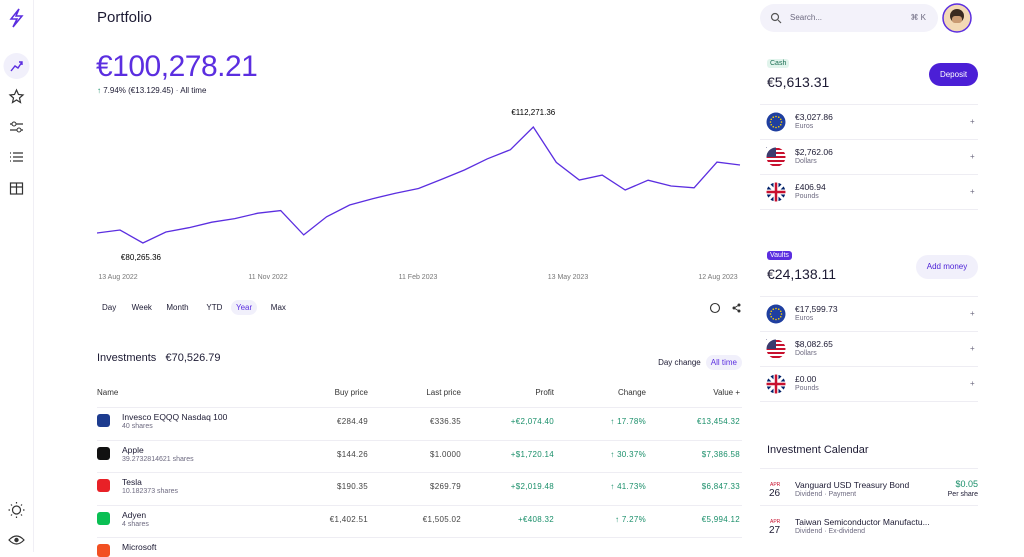 Image resolution: width=1024 pixels, height=557 pixels. Describe the element at coordinates (849, 18) in the screenshot. I see `search-box: Search... ⌘ K` at that location.